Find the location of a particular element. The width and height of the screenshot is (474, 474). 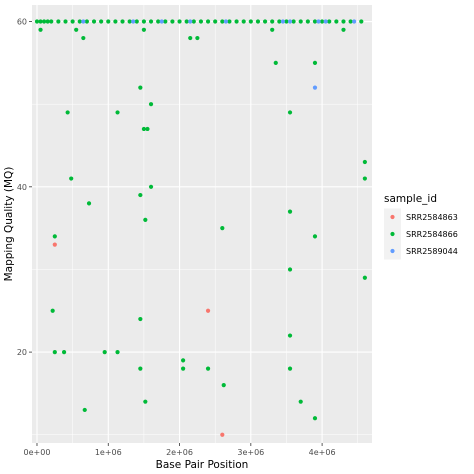

x-tick-label: 4e+06 is located at coordinates (322, 452).